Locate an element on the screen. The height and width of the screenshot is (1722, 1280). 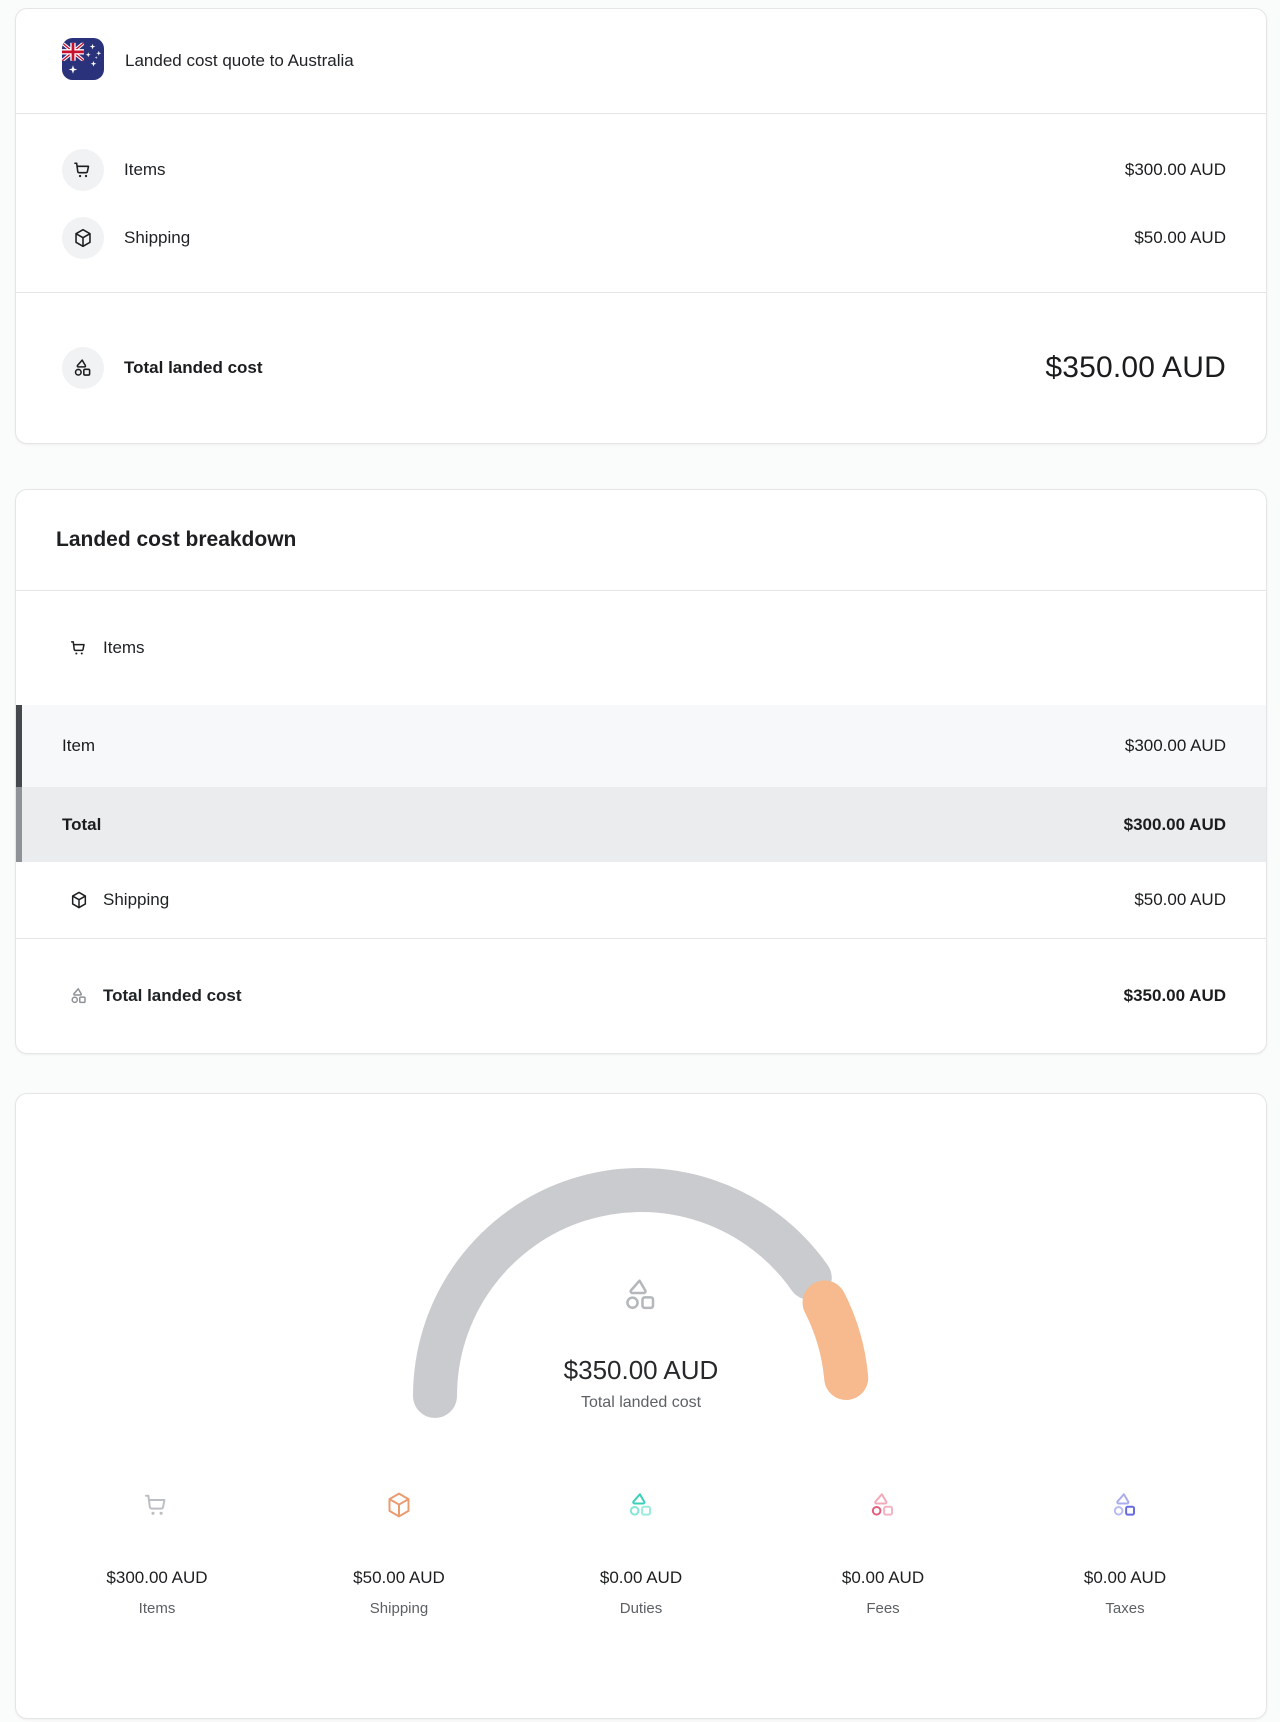
legend-item-fees: $0.00 AUD Fees is located at coordinates (883, 1553).